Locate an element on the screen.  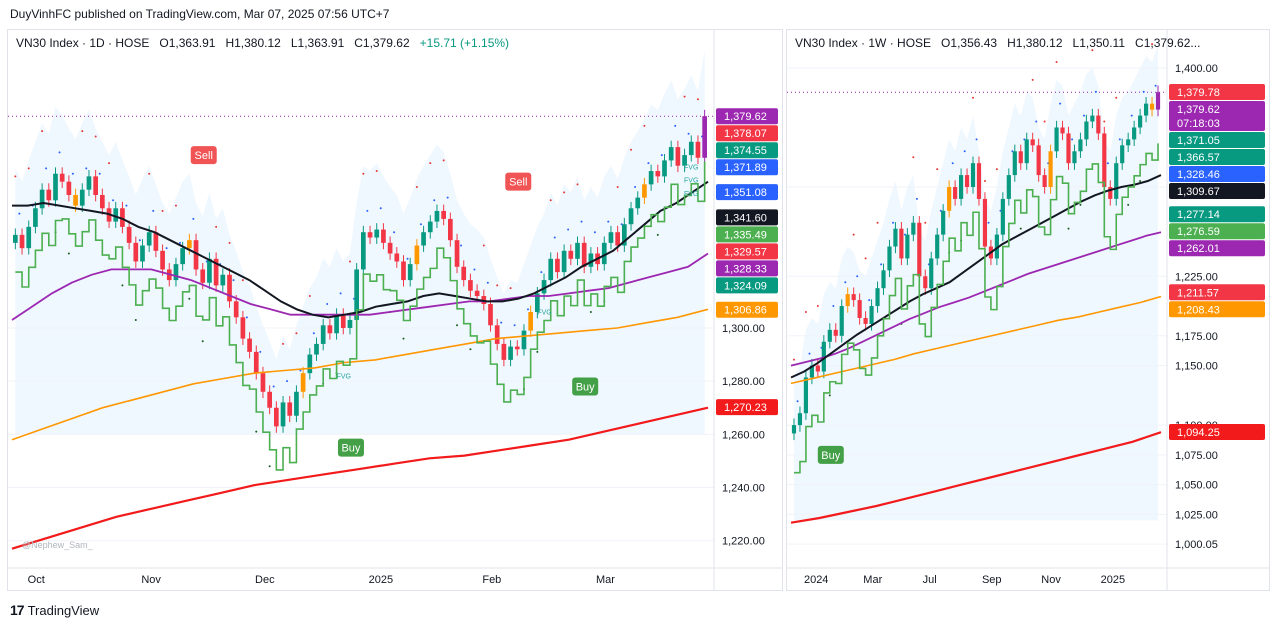
x-tick-label: 2025 is located at coordinates (1113, 580).